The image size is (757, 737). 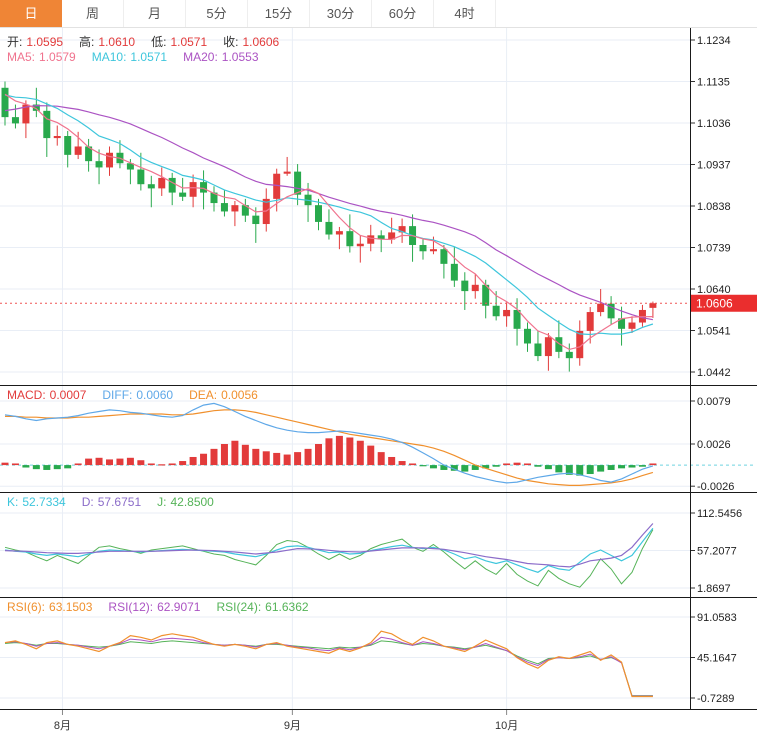 I want to click on tab-5分: 5分, so click(x=217, y=13).